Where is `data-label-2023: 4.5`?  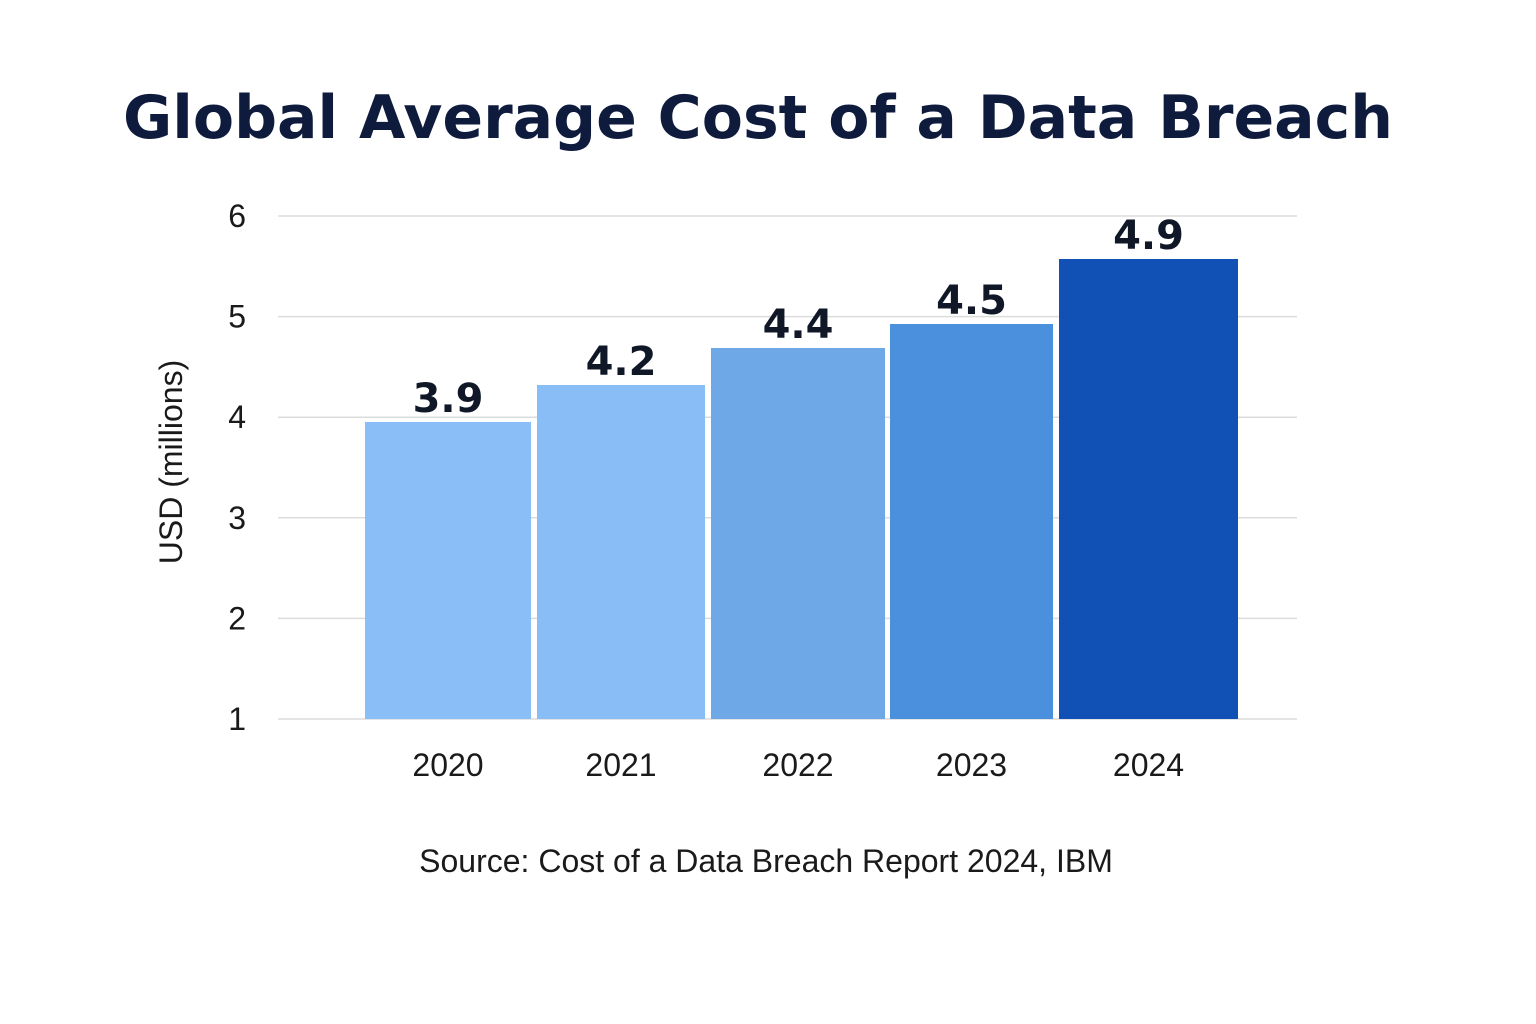
data-label-2023: 4.5 is located at coordinates (971, 301).